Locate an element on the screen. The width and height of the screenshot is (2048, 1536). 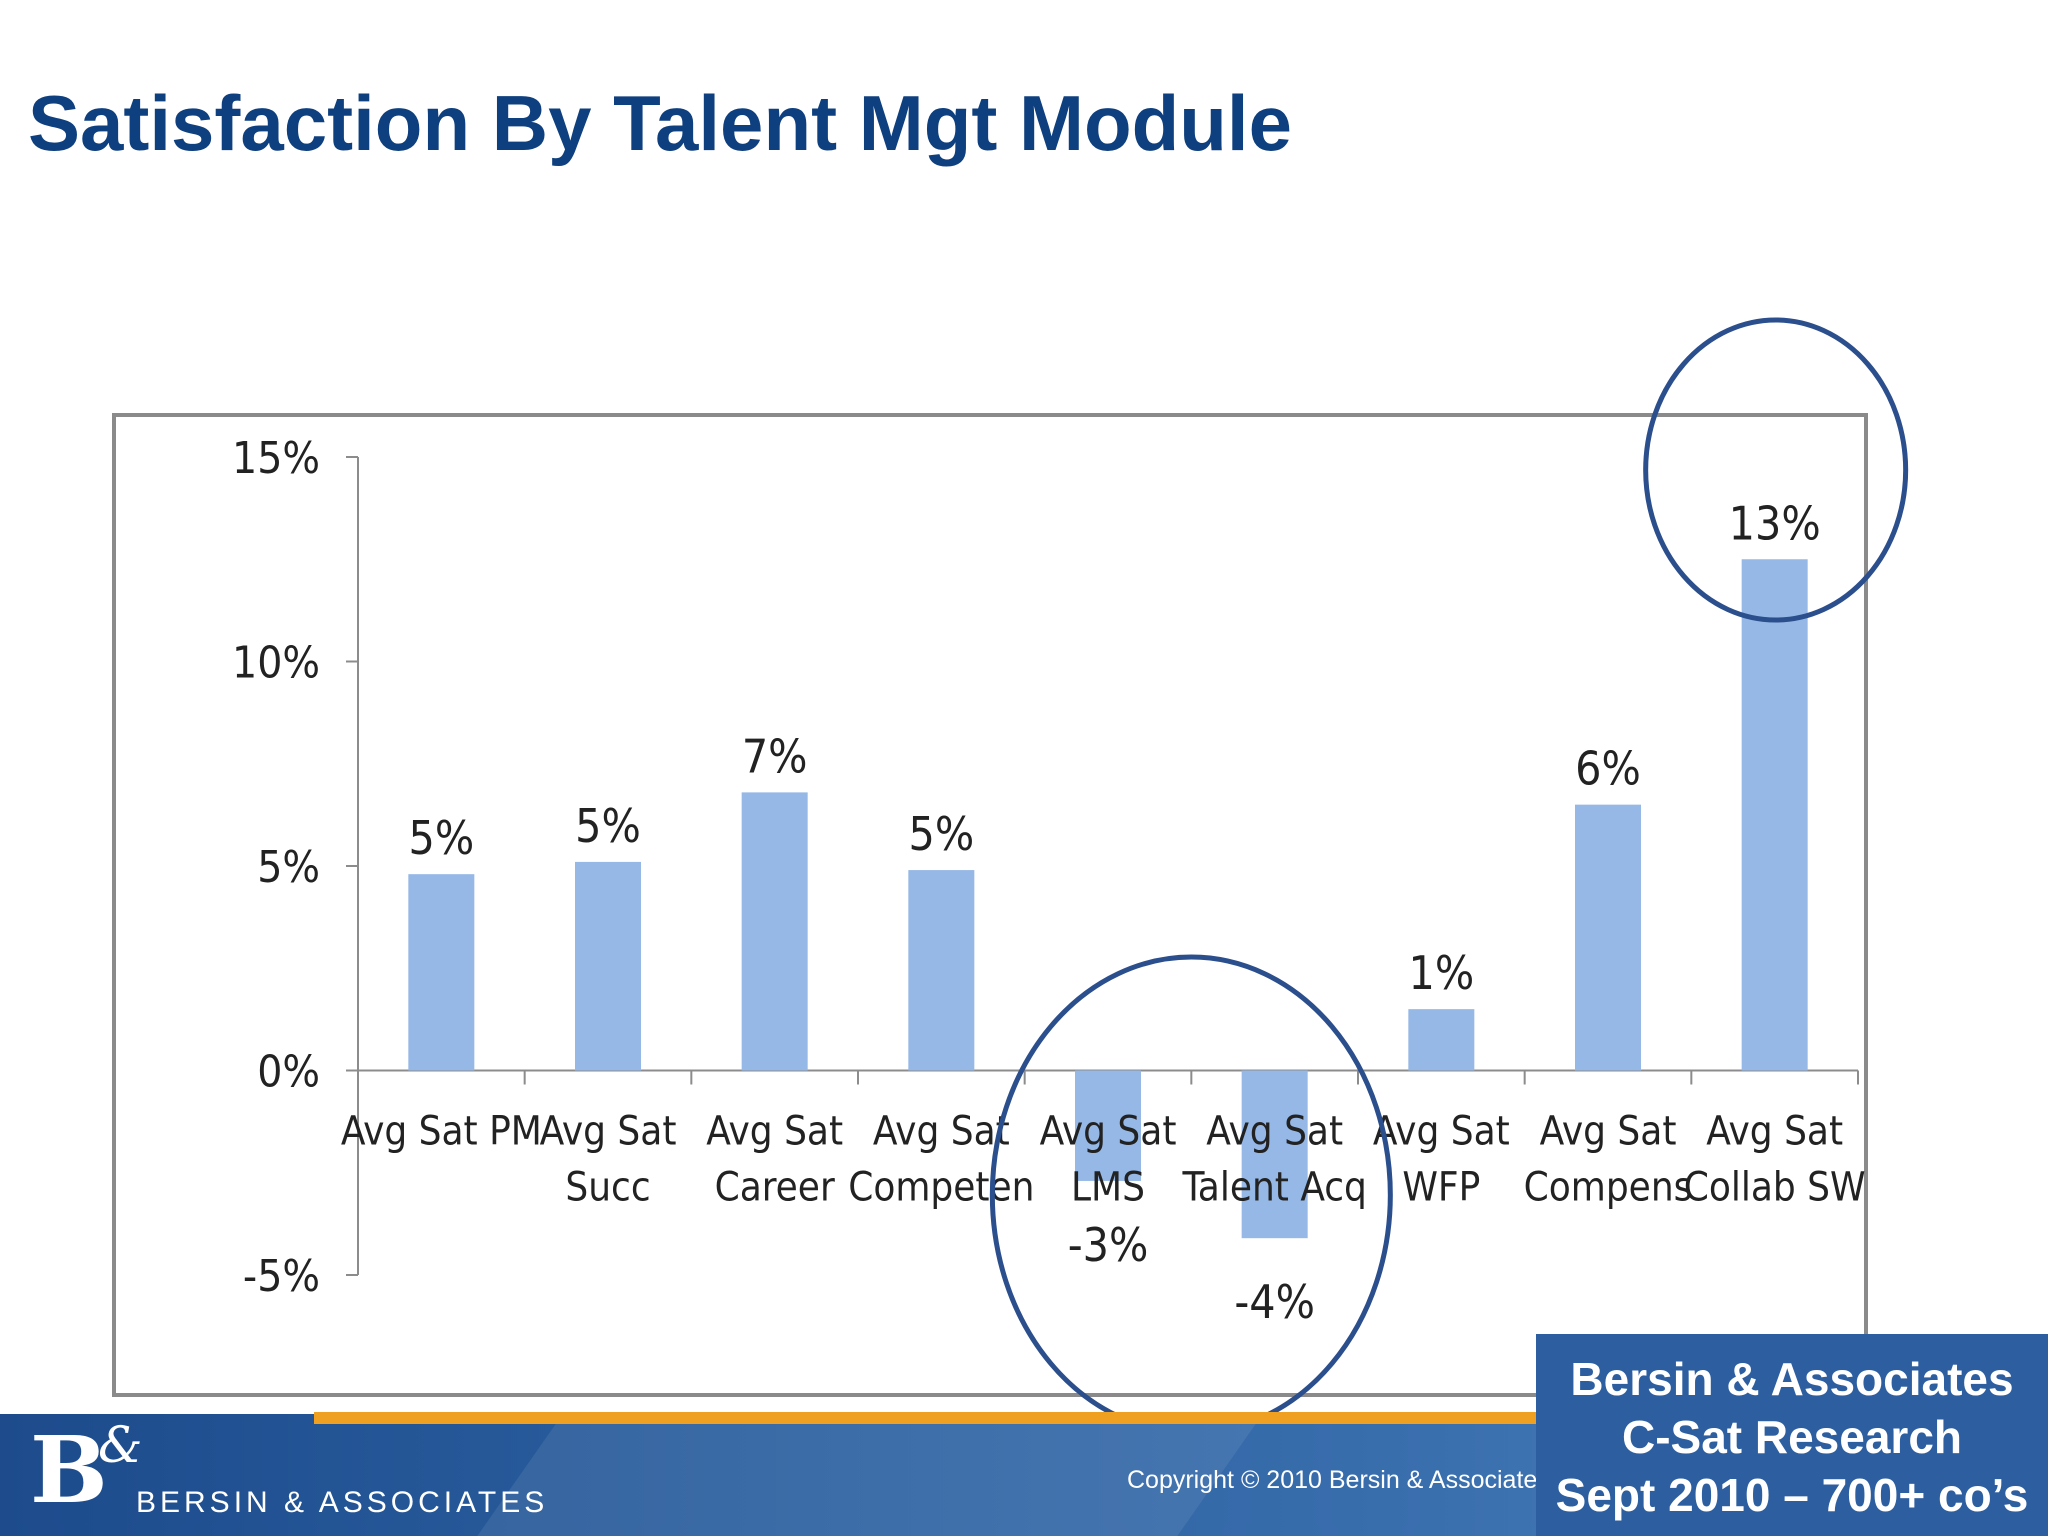
logo-mark: B is located at coordinates (69, 1470).